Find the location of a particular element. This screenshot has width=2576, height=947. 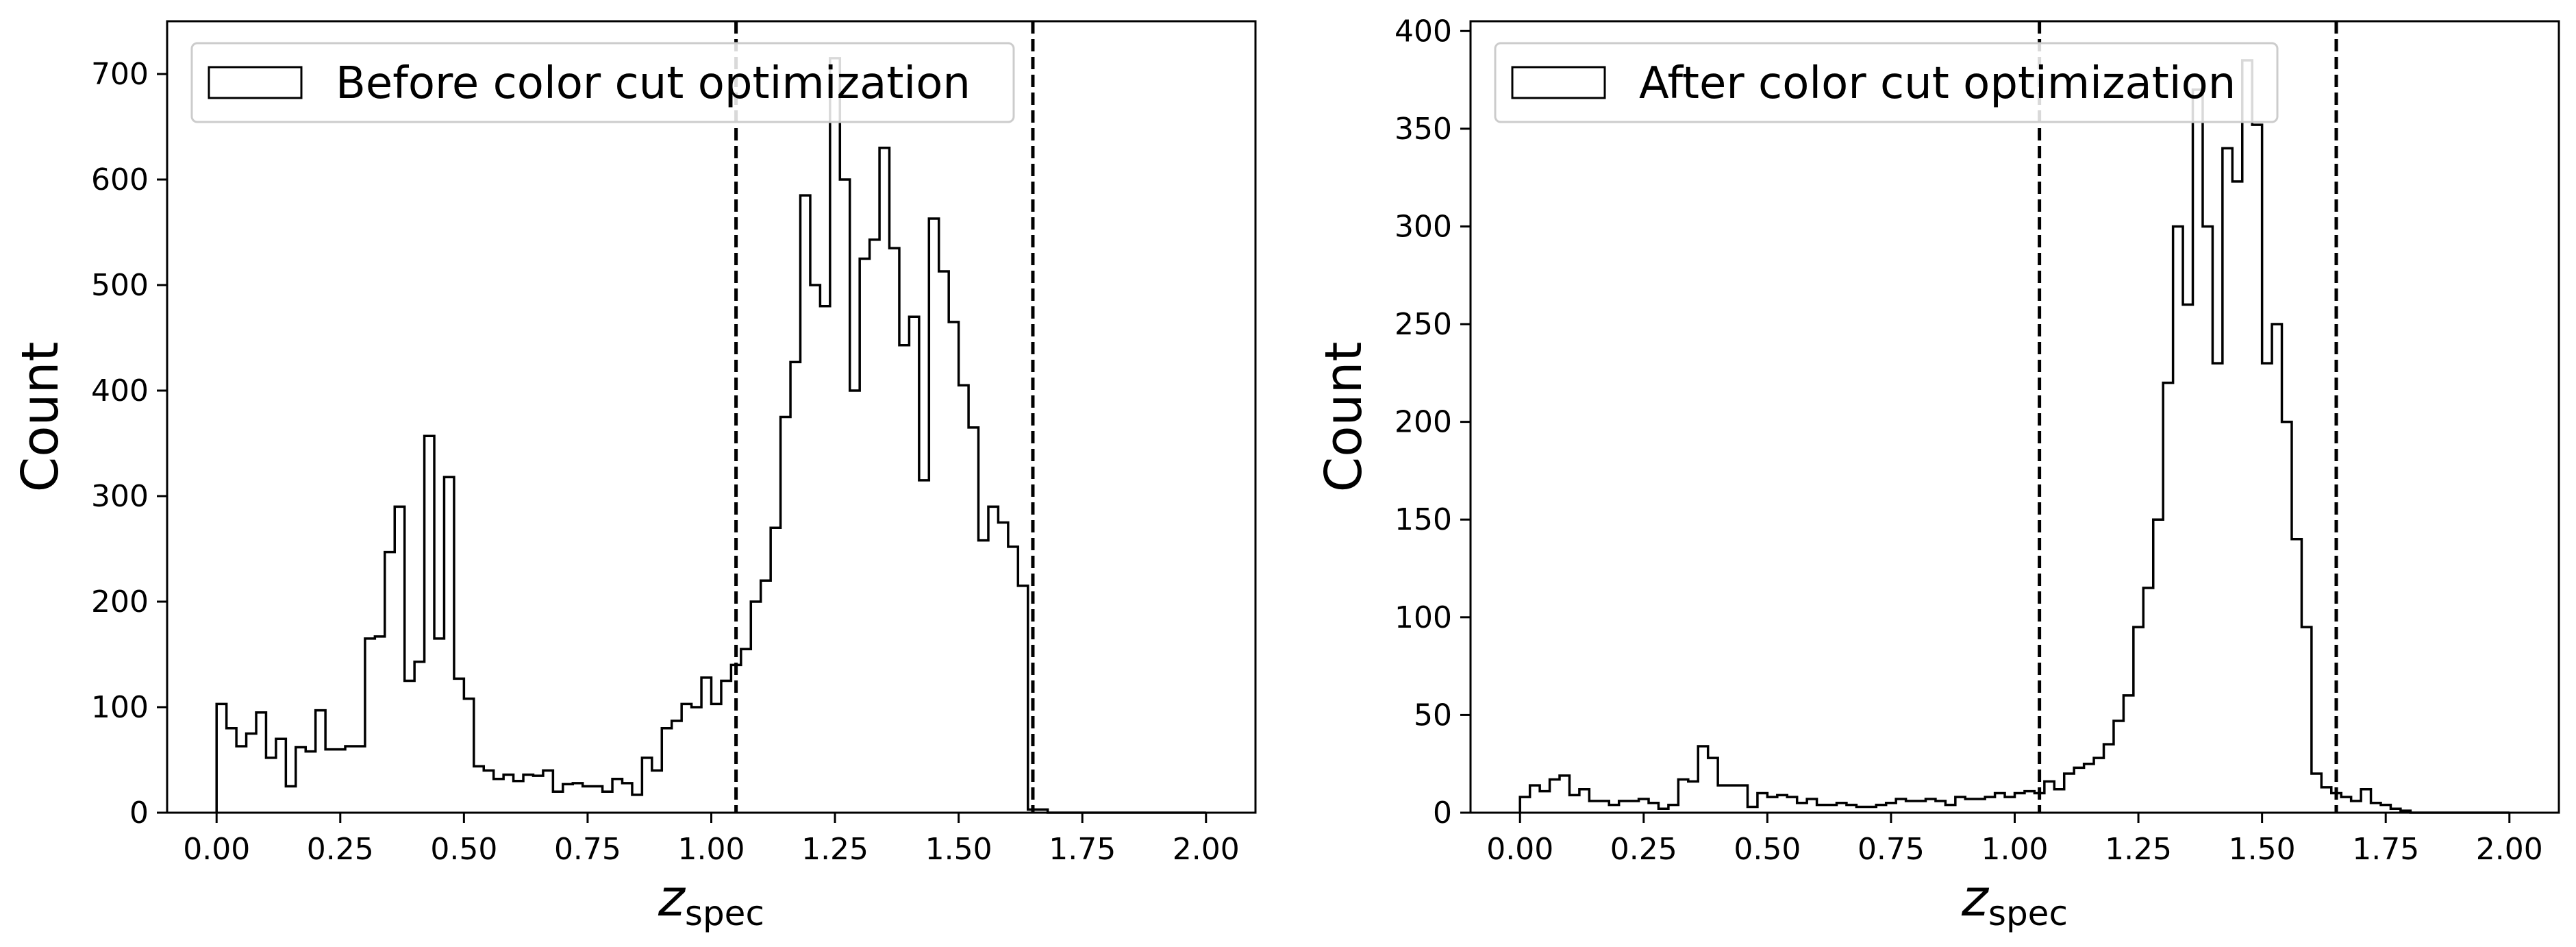

x-axis-label-after: zspec is located at coordinates (2014, 901).